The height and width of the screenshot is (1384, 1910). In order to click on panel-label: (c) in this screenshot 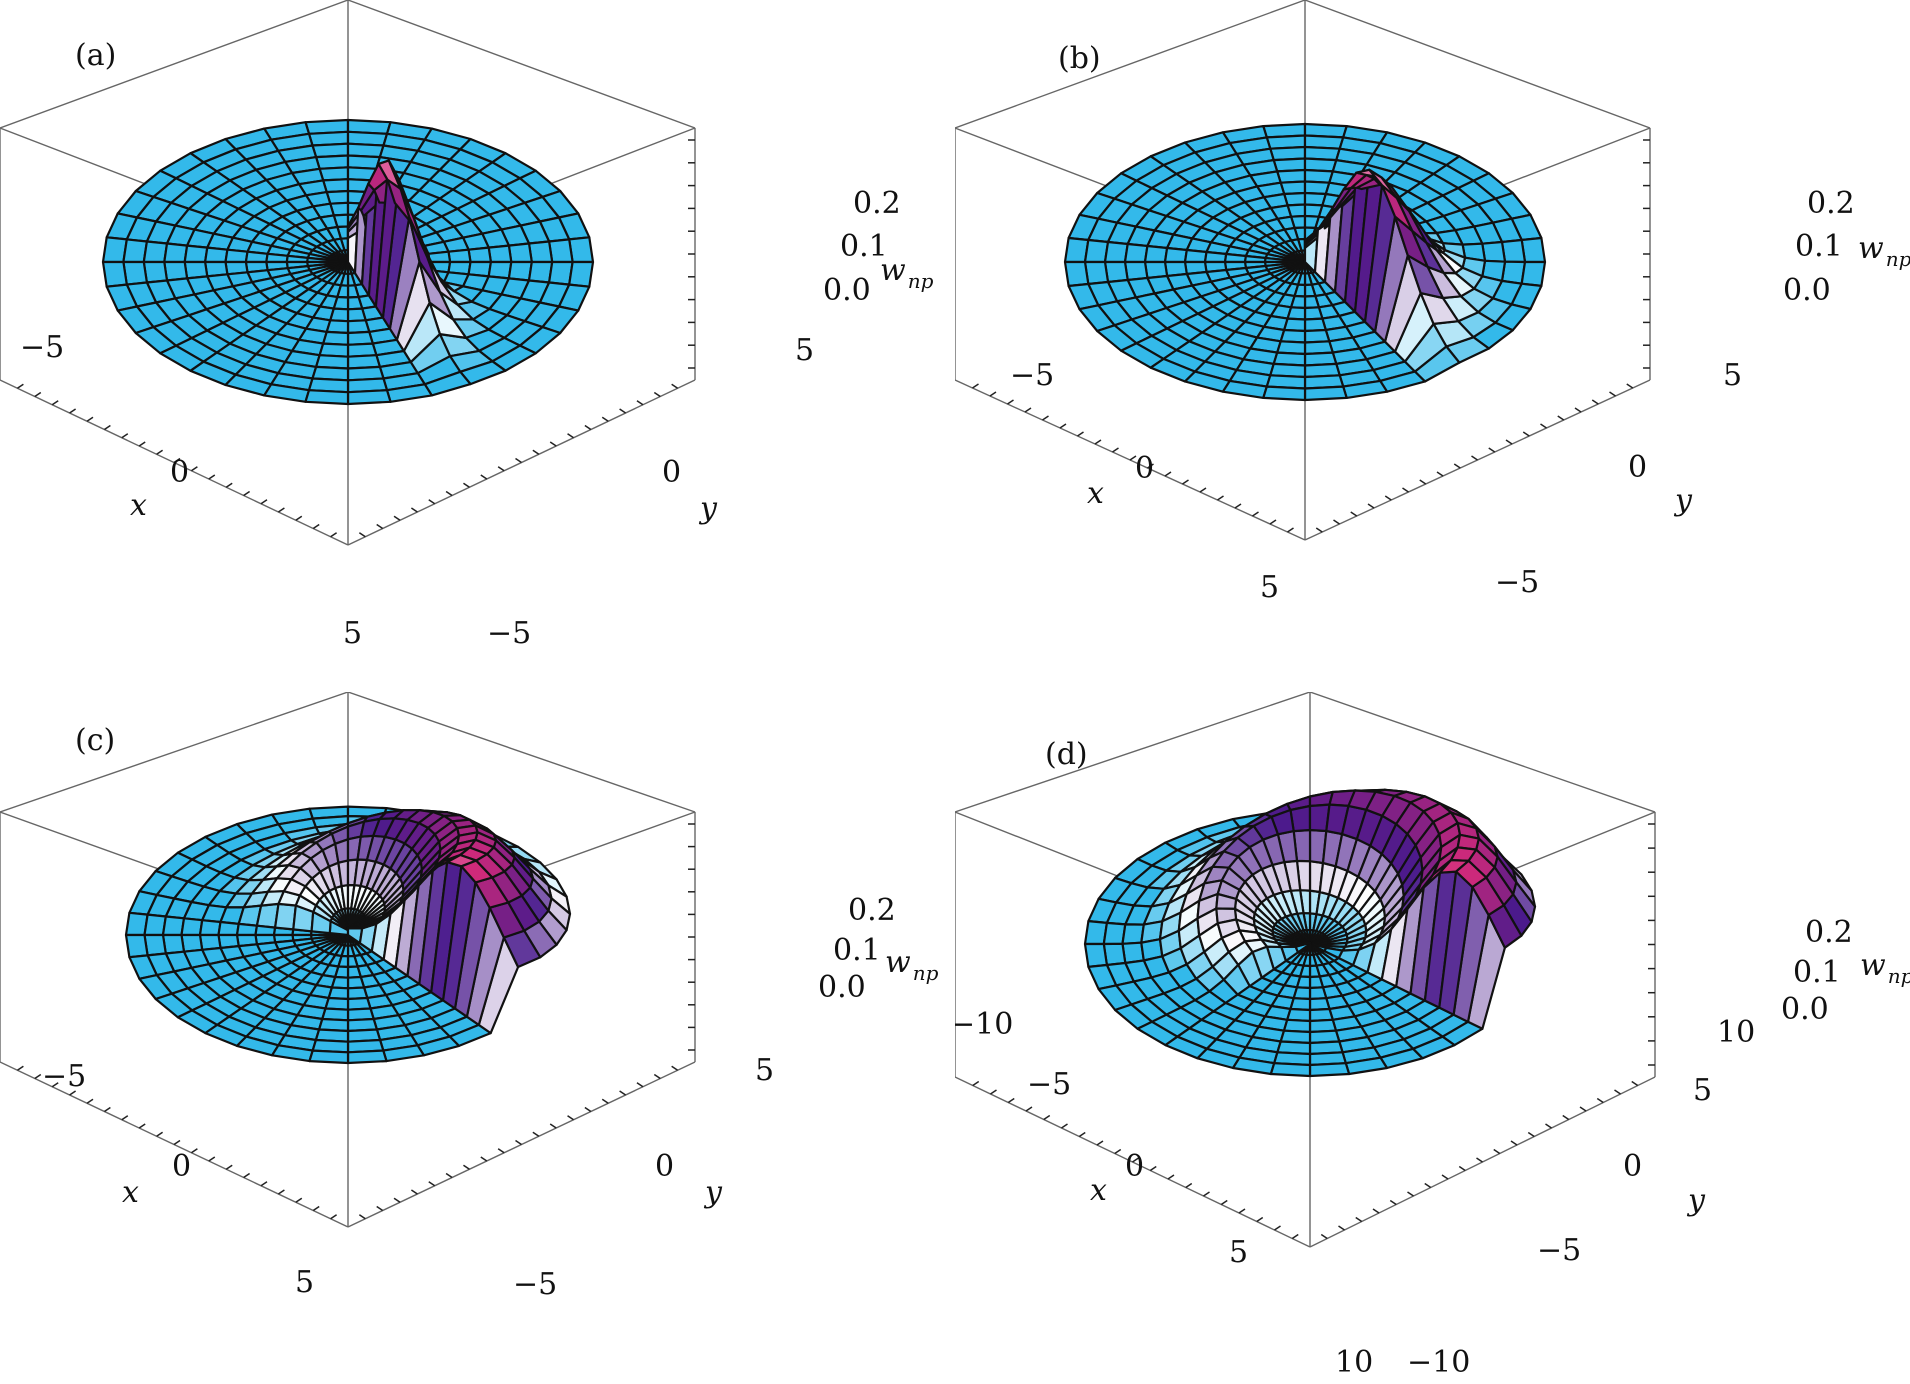, I will do `click(95, 740)`.